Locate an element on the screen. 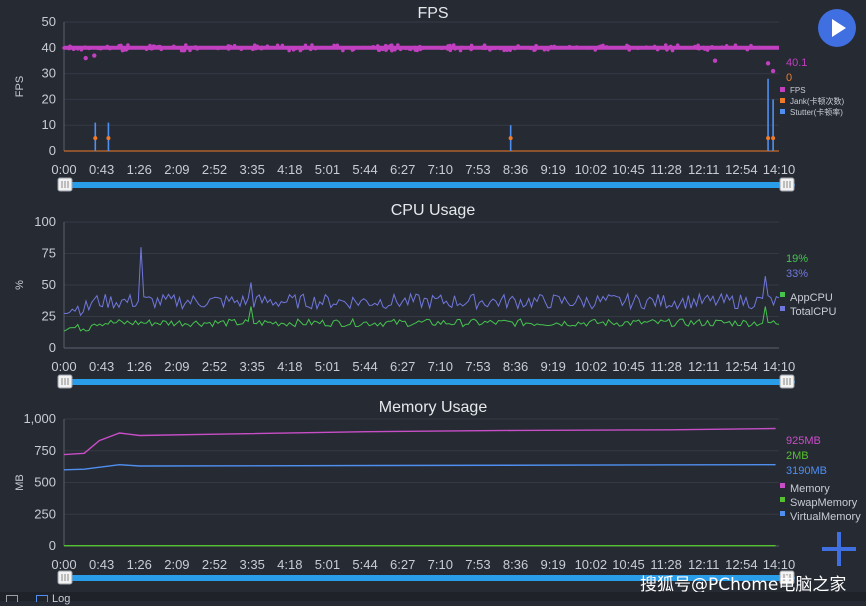  chart-title: FPS is located at coordinates (432, 13).